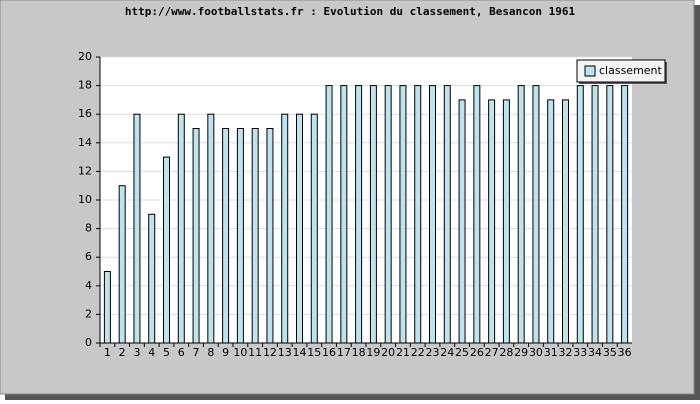 This screenshot has width=700, height=404. Describe the element at coordinates (85, 170) in the screenshot. I see `y-tick-label: 12` at that location.